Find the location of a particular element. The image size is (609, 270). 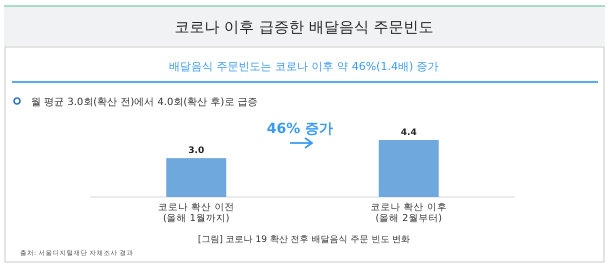

x-tick-label: 코로나 확산 이전 (올해 1월까지) is located at coordinates (196, 213).